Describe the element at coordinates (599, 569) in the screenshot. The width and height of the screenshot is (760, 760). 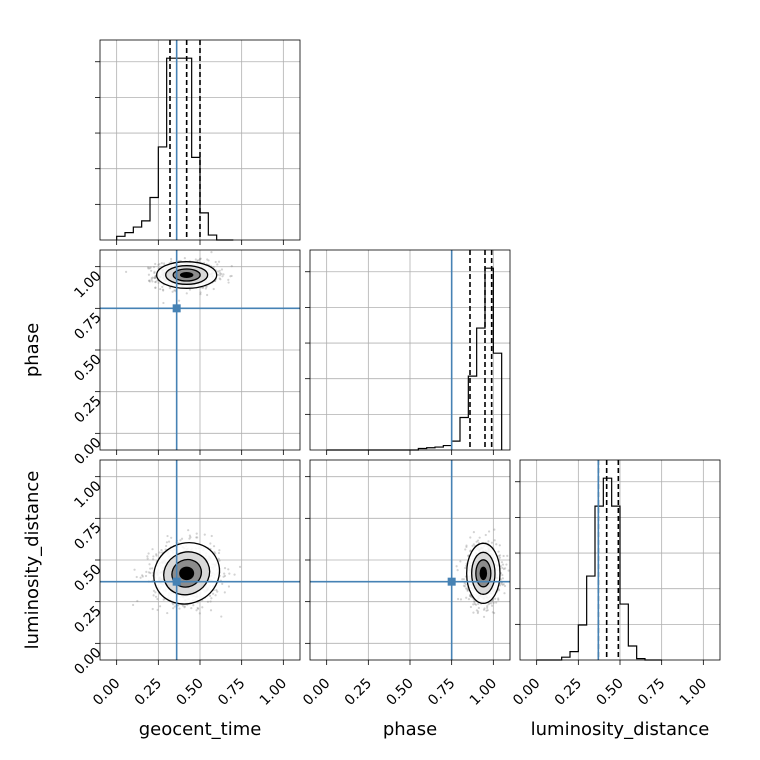
I see `histogram-luminosity_distance` at that location.